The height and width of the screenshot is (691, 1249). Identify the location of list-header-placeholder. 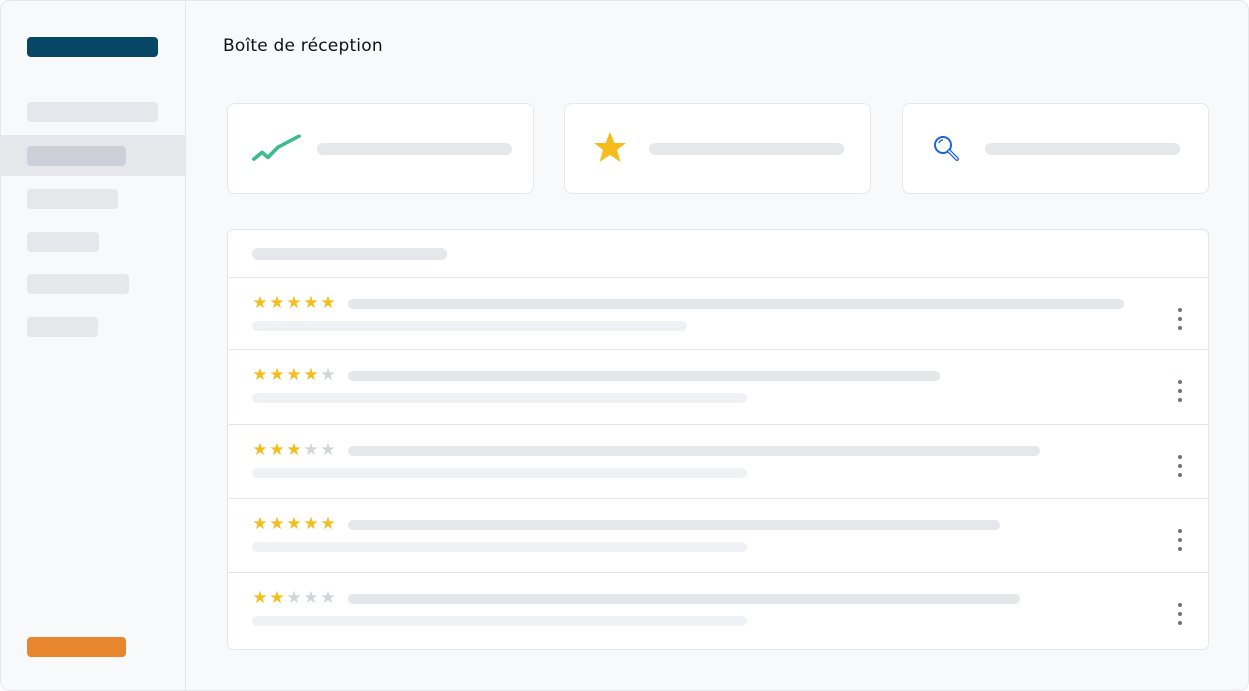
(349, 254).